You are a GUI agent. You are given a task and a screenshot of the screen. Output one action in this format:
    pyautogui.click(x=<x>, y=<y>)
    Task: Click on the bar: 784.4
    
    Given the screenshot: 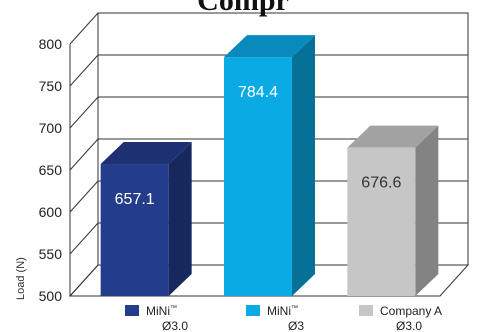 What is the action you would take?
    pyautogui.click(x=269, y=165)
    